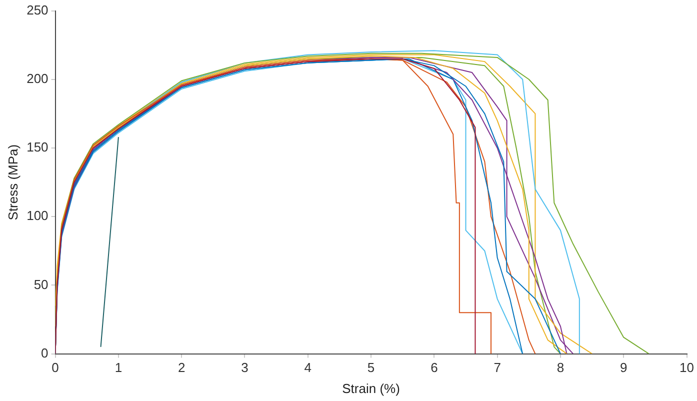  What do you see at coordinates (37, 216) in the screenshot?
I see `y-tick-label: 100` at bounding box center [37, 216].